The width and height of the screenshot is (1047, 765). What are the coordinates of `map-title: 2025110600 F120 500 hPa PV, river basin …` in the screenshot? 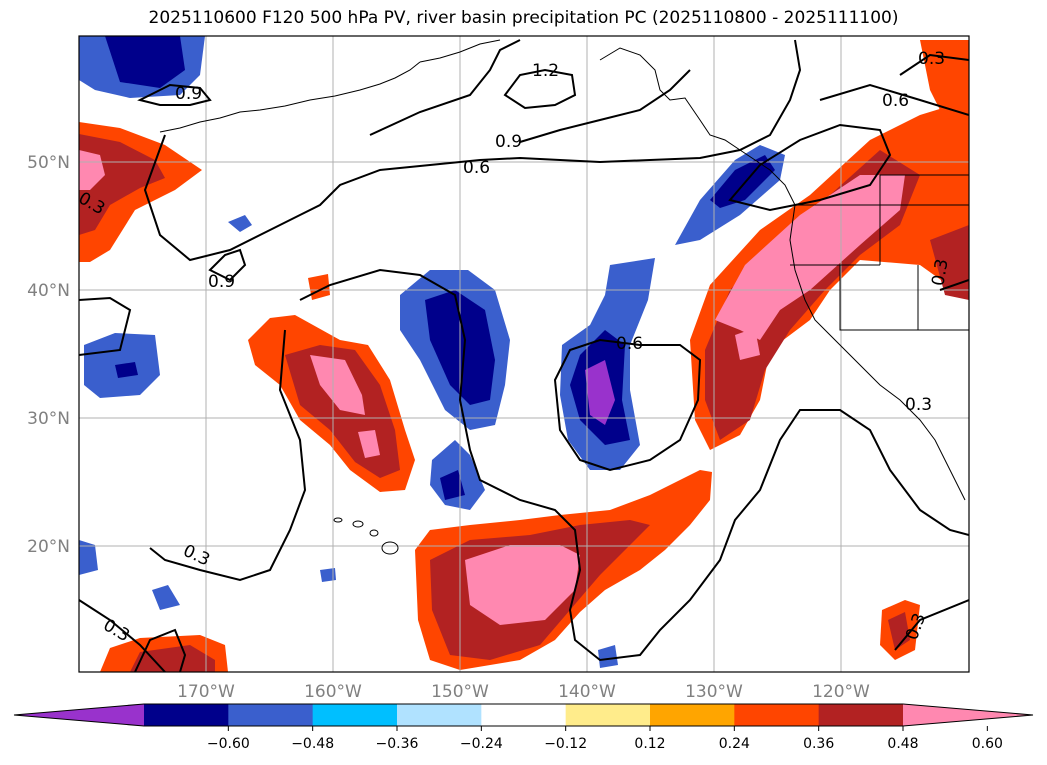 It's located at (523, 18).